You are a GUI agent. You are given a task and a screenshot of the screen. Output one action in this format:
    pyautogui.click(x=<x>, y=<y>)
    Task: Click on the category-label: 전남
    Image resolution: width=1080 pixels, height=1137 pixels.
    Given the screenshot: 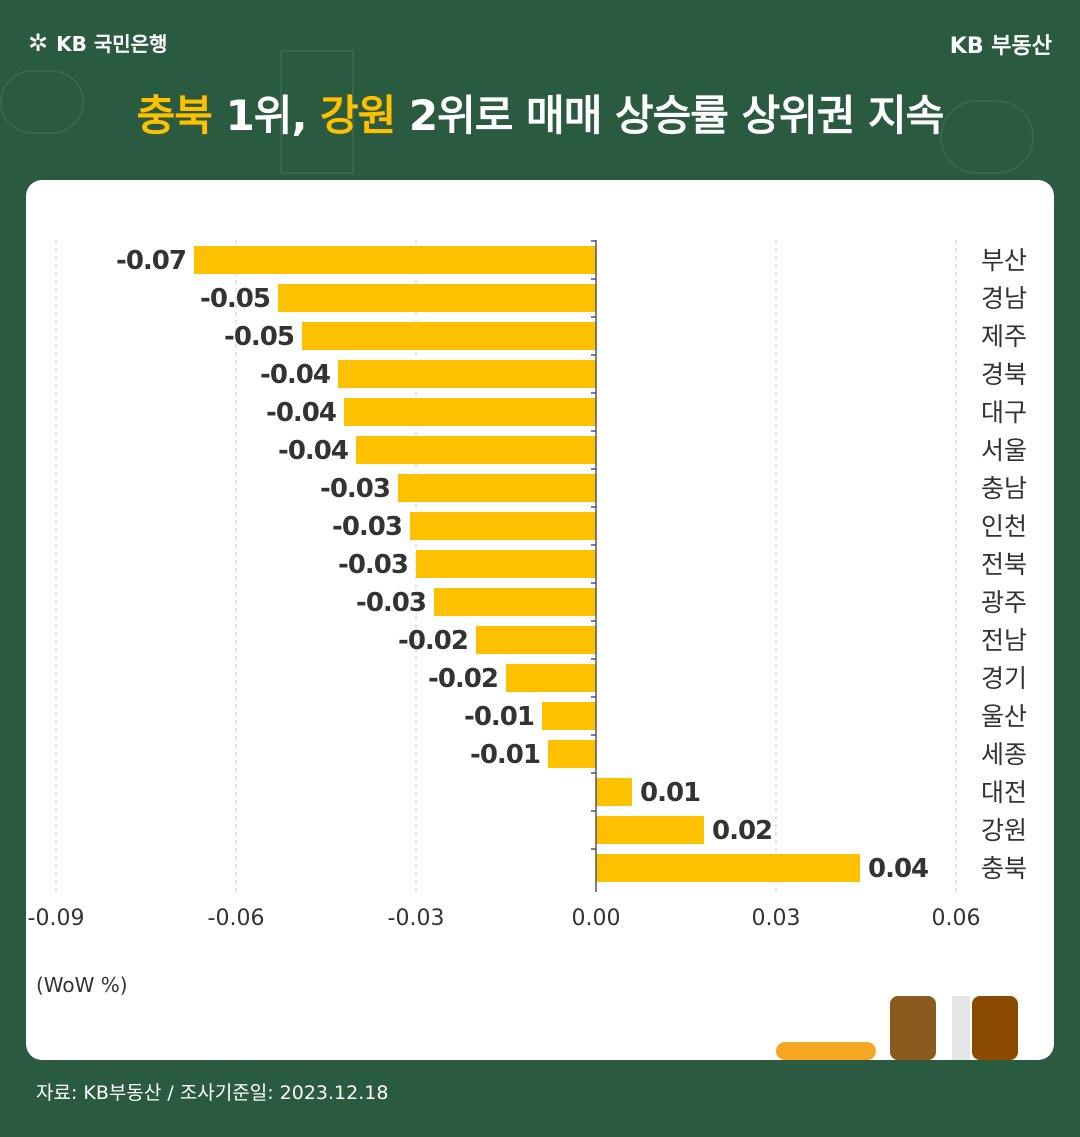 What is the action you would take?
    pyautogui.click(x=1004, y=640)
    